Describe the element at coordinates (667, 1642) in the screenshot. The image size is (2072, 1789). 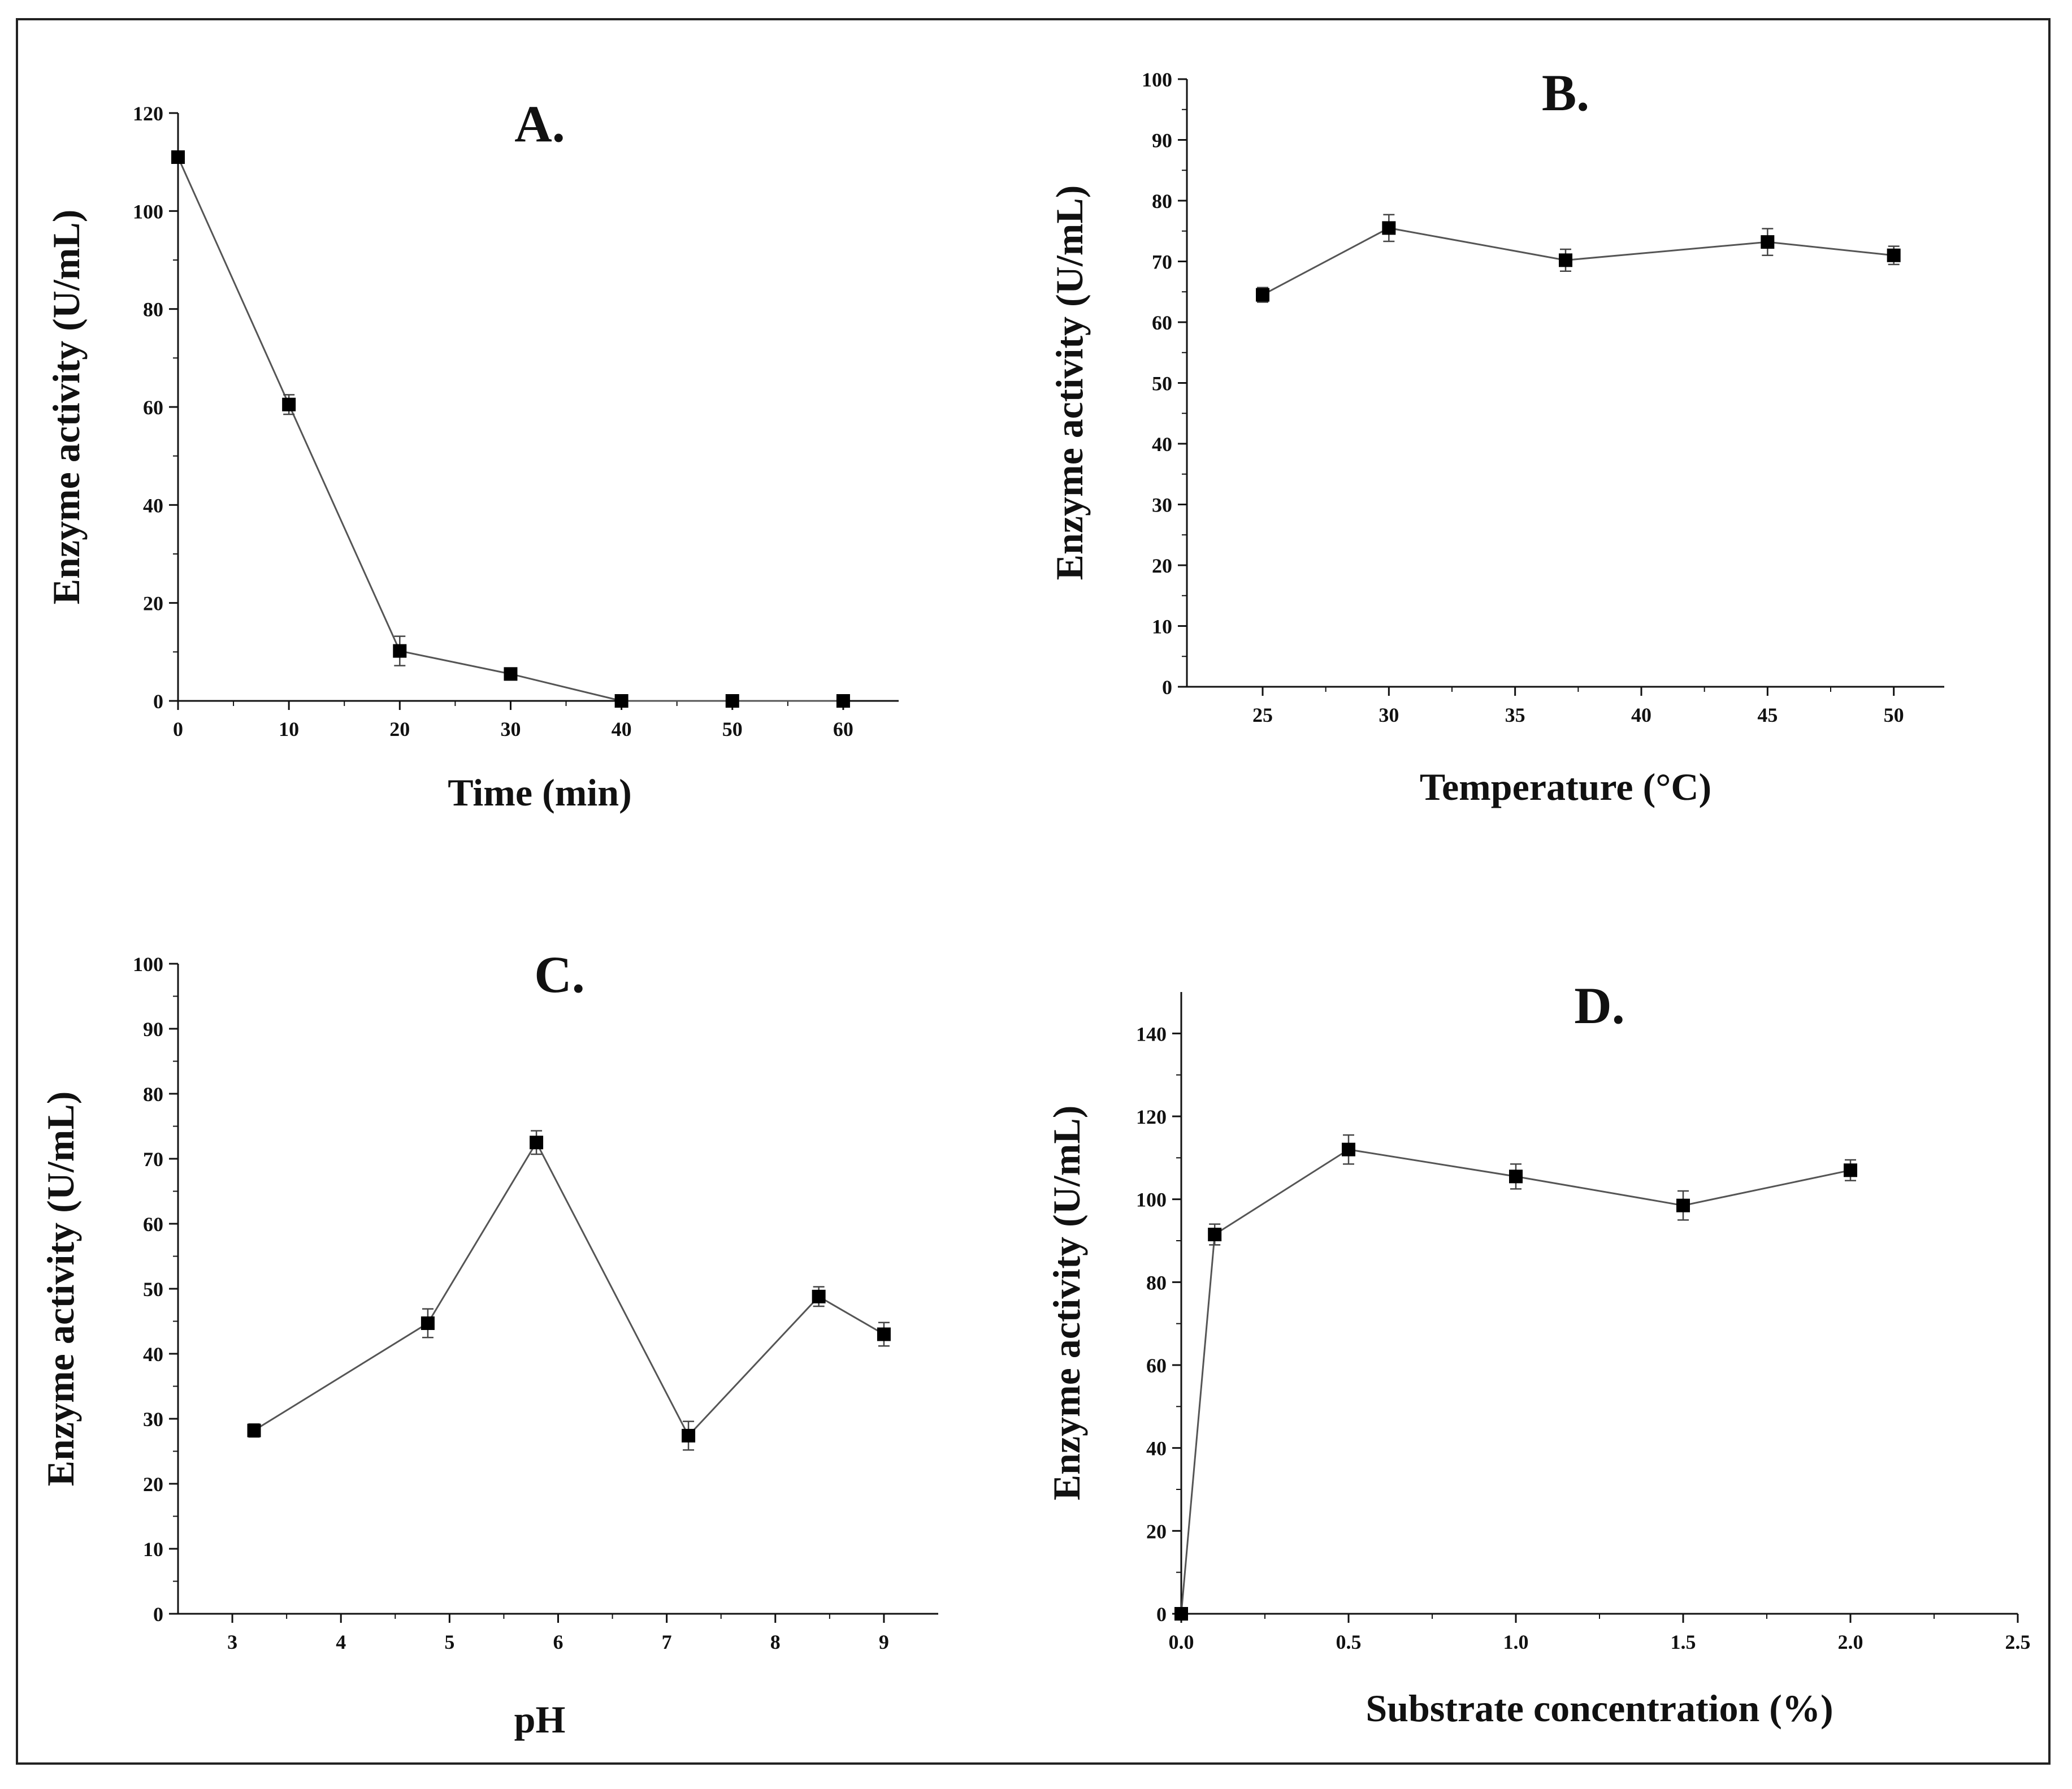
I see `x-tick-label: 7` at that location.